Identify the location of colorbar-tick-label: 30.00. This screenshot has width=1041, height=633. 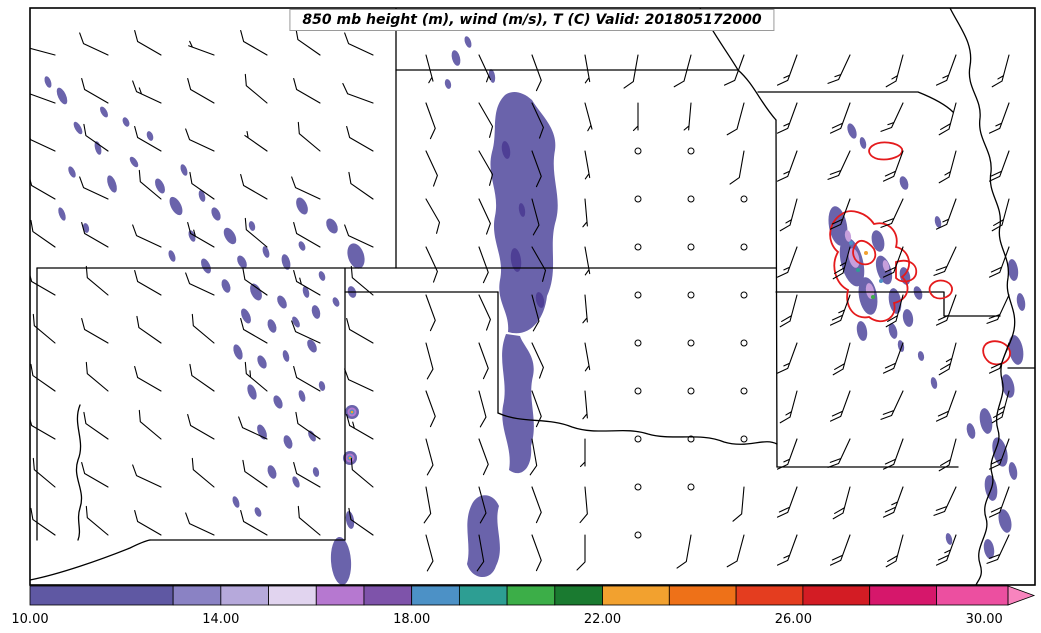
(984, 619).